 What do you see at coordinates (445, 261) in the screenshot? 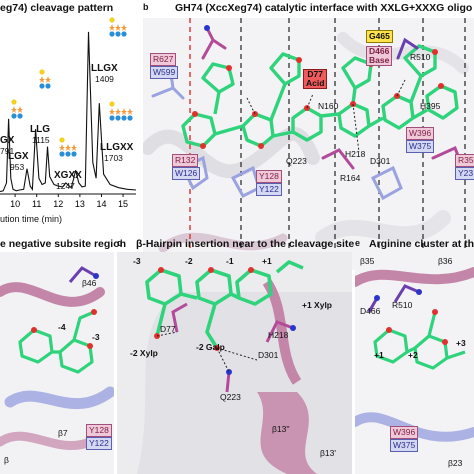
I see `beta36-label: β36` at bounding box center [445, 261].